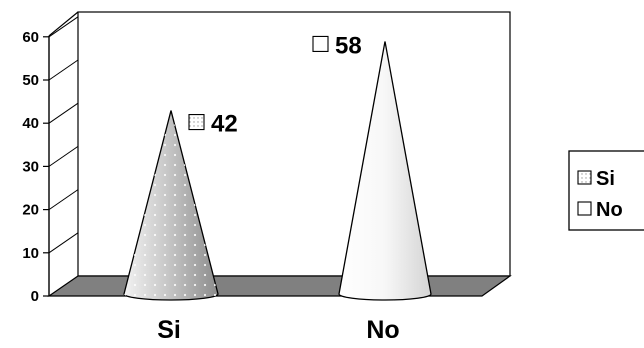 The image size is (644, 348). I want to click on cone-si, so click(171, 205).